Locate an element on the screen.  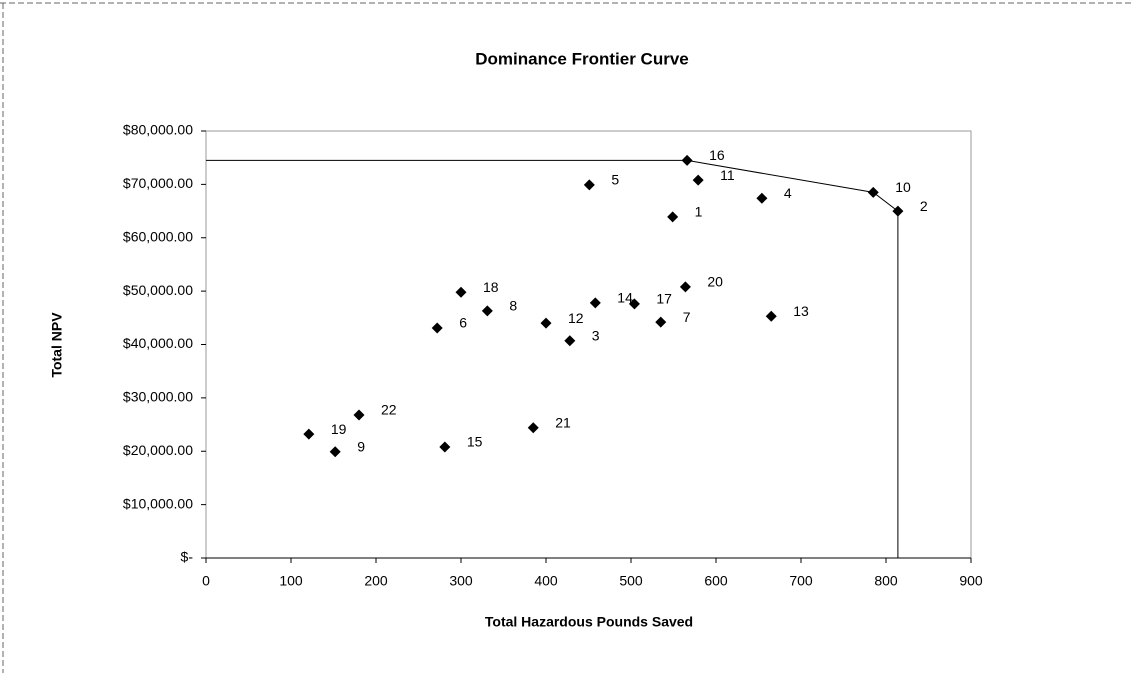
y-tick-label: $10,000.00 is located at coordinates (158, 503).